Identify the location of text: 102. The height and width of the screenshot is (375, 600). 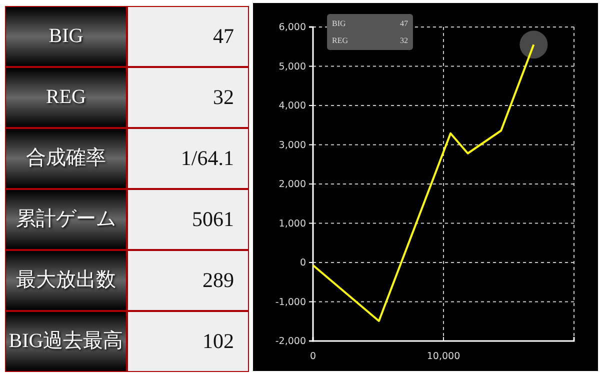
(188, 341).